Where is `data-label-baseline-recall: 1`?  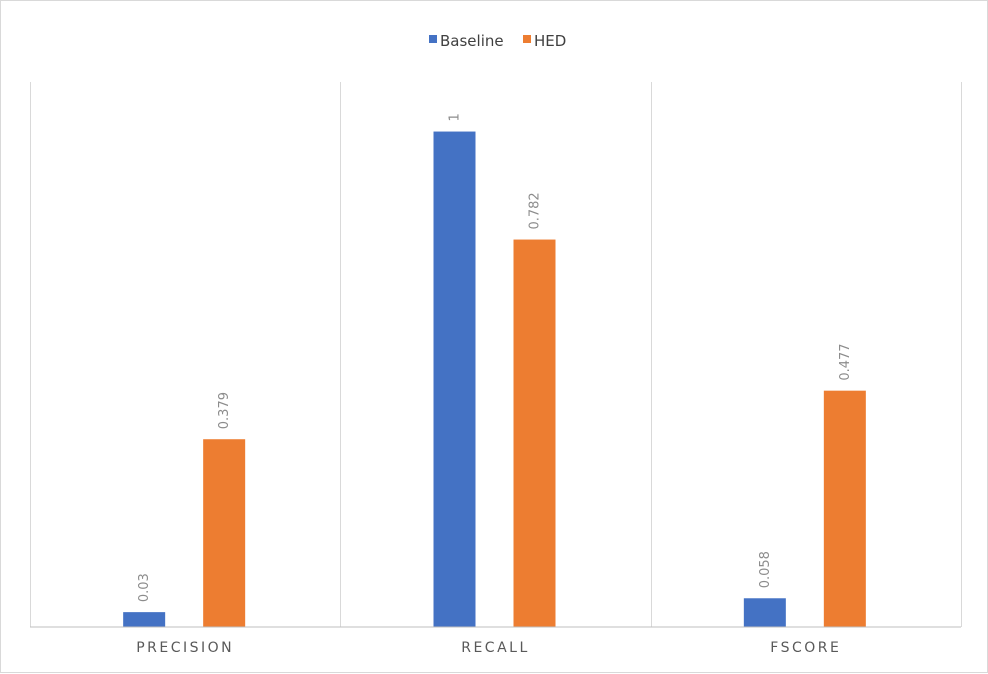 data-label-baseline-recall: 1 is located at coordinates (455, 117).